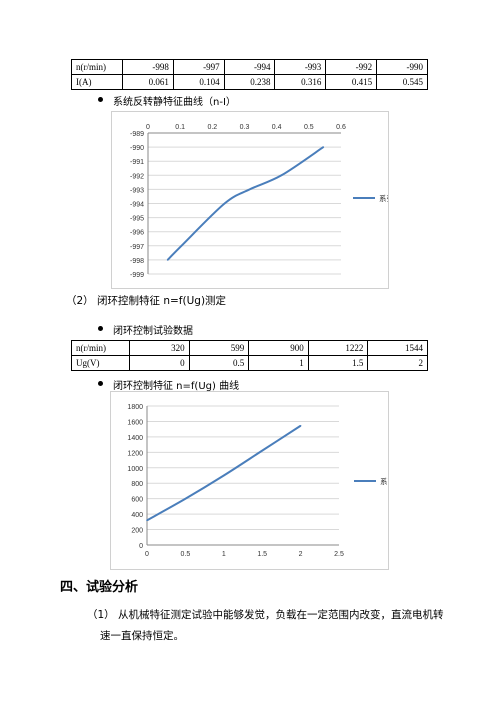  I want to click on table-row: n(r/min) -998 -997 -994 -993 -992 -990, so click(249, 67).